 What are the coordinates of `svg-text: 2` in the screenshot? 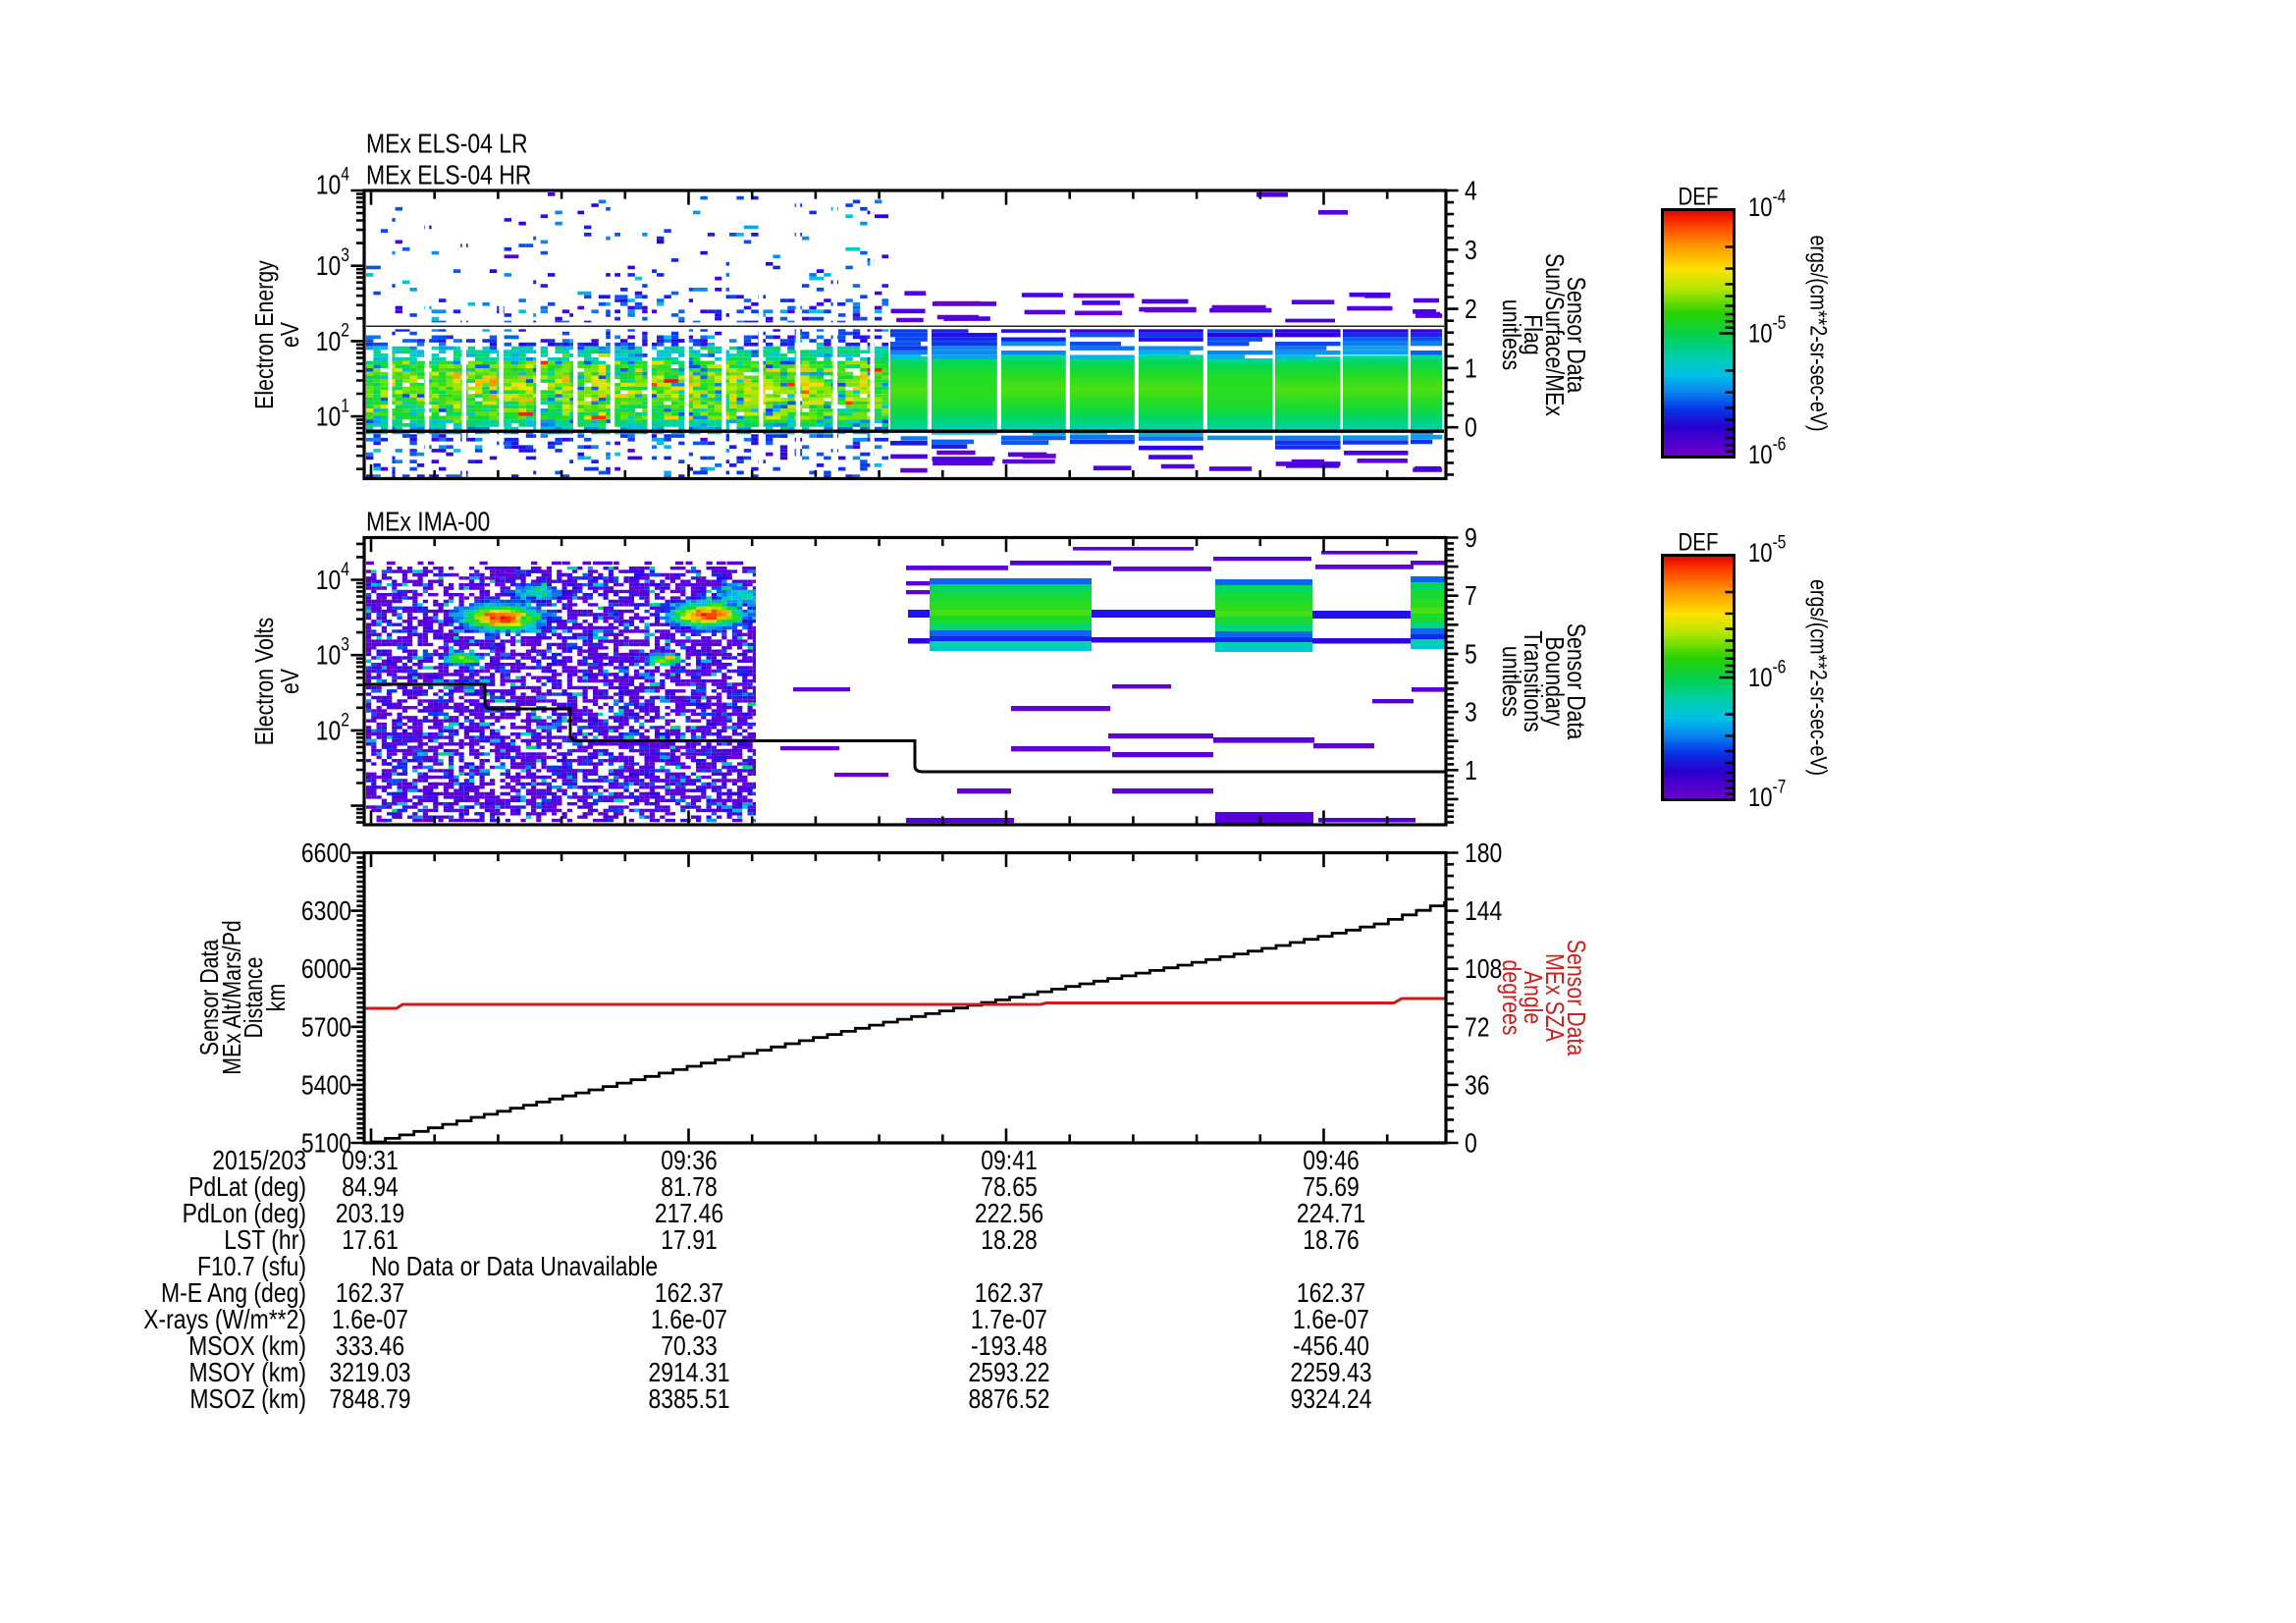 It's located at (345, 720).